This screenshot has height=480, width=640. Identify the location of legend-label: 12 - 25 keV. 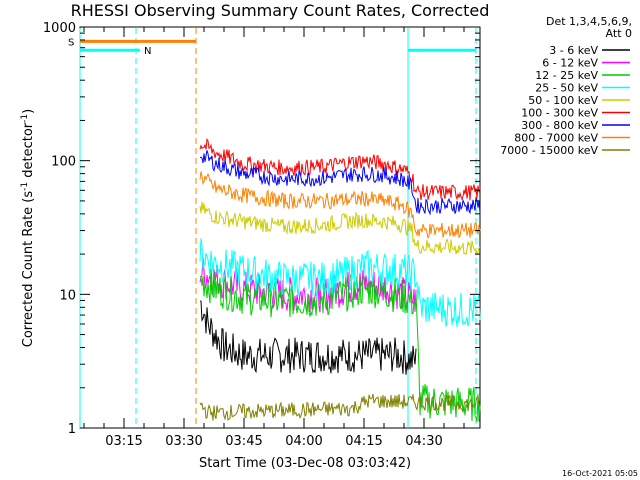
(566, 75).